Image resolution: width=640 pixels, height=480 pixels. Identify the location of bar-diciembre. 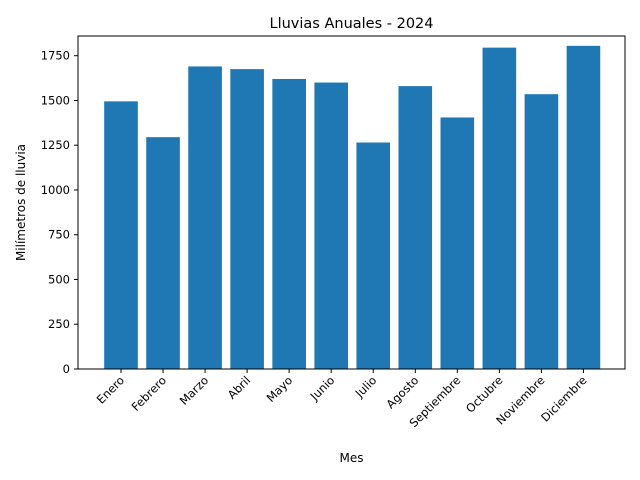
(583, 207).